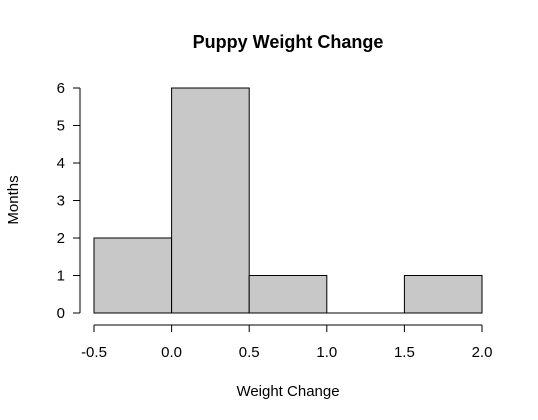 This screenshot has width=538, height=420. I want to click on y-axis: 0 1 2 3 4 5 6, so click(69, 201).